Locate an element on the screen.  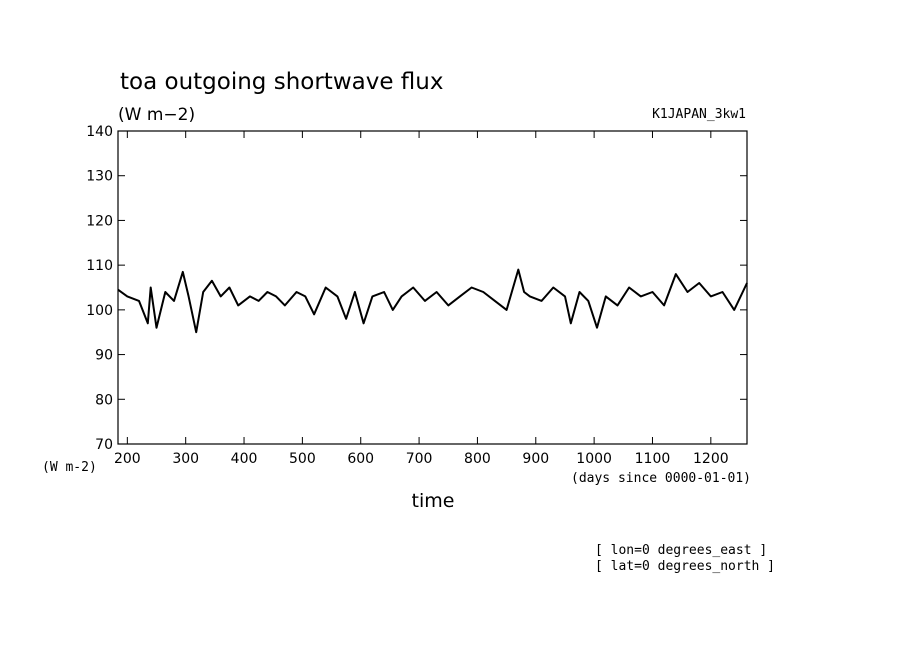
x-axis-units: (days since 0000-01-01) is located at coordinates (661, 478).